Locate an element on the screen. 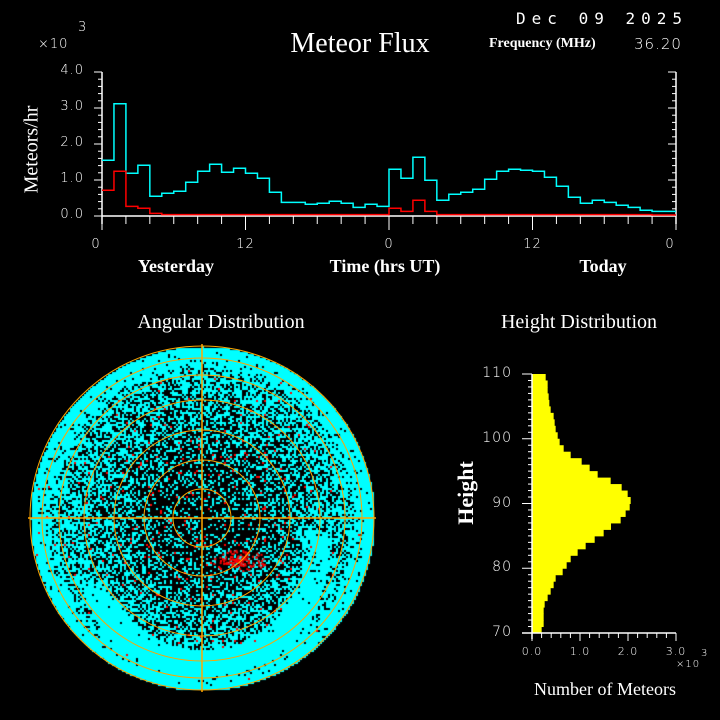  y-tick-label: 2.0 is located at coordinates (72, 142).